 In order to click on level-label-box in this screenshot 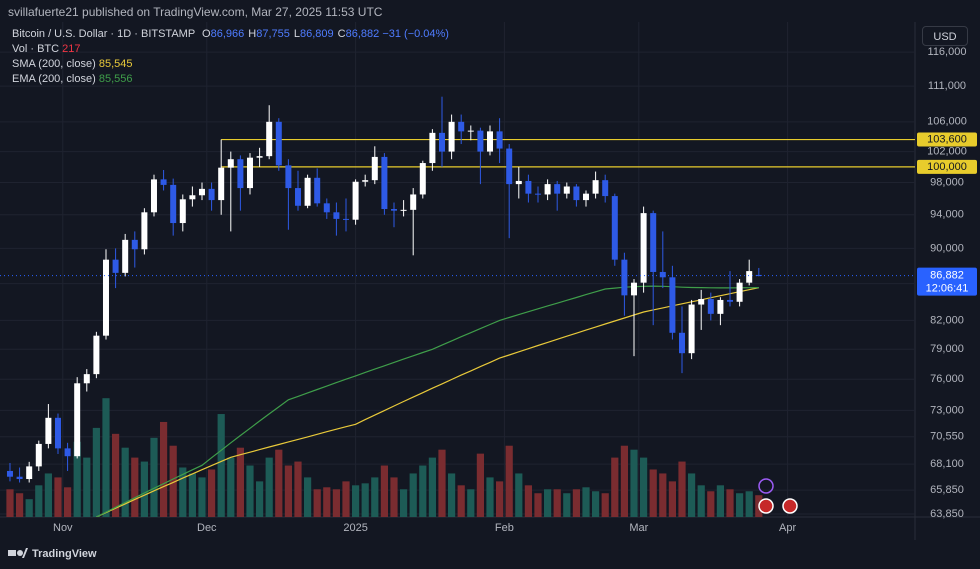, I will do `click(947, 139)`.